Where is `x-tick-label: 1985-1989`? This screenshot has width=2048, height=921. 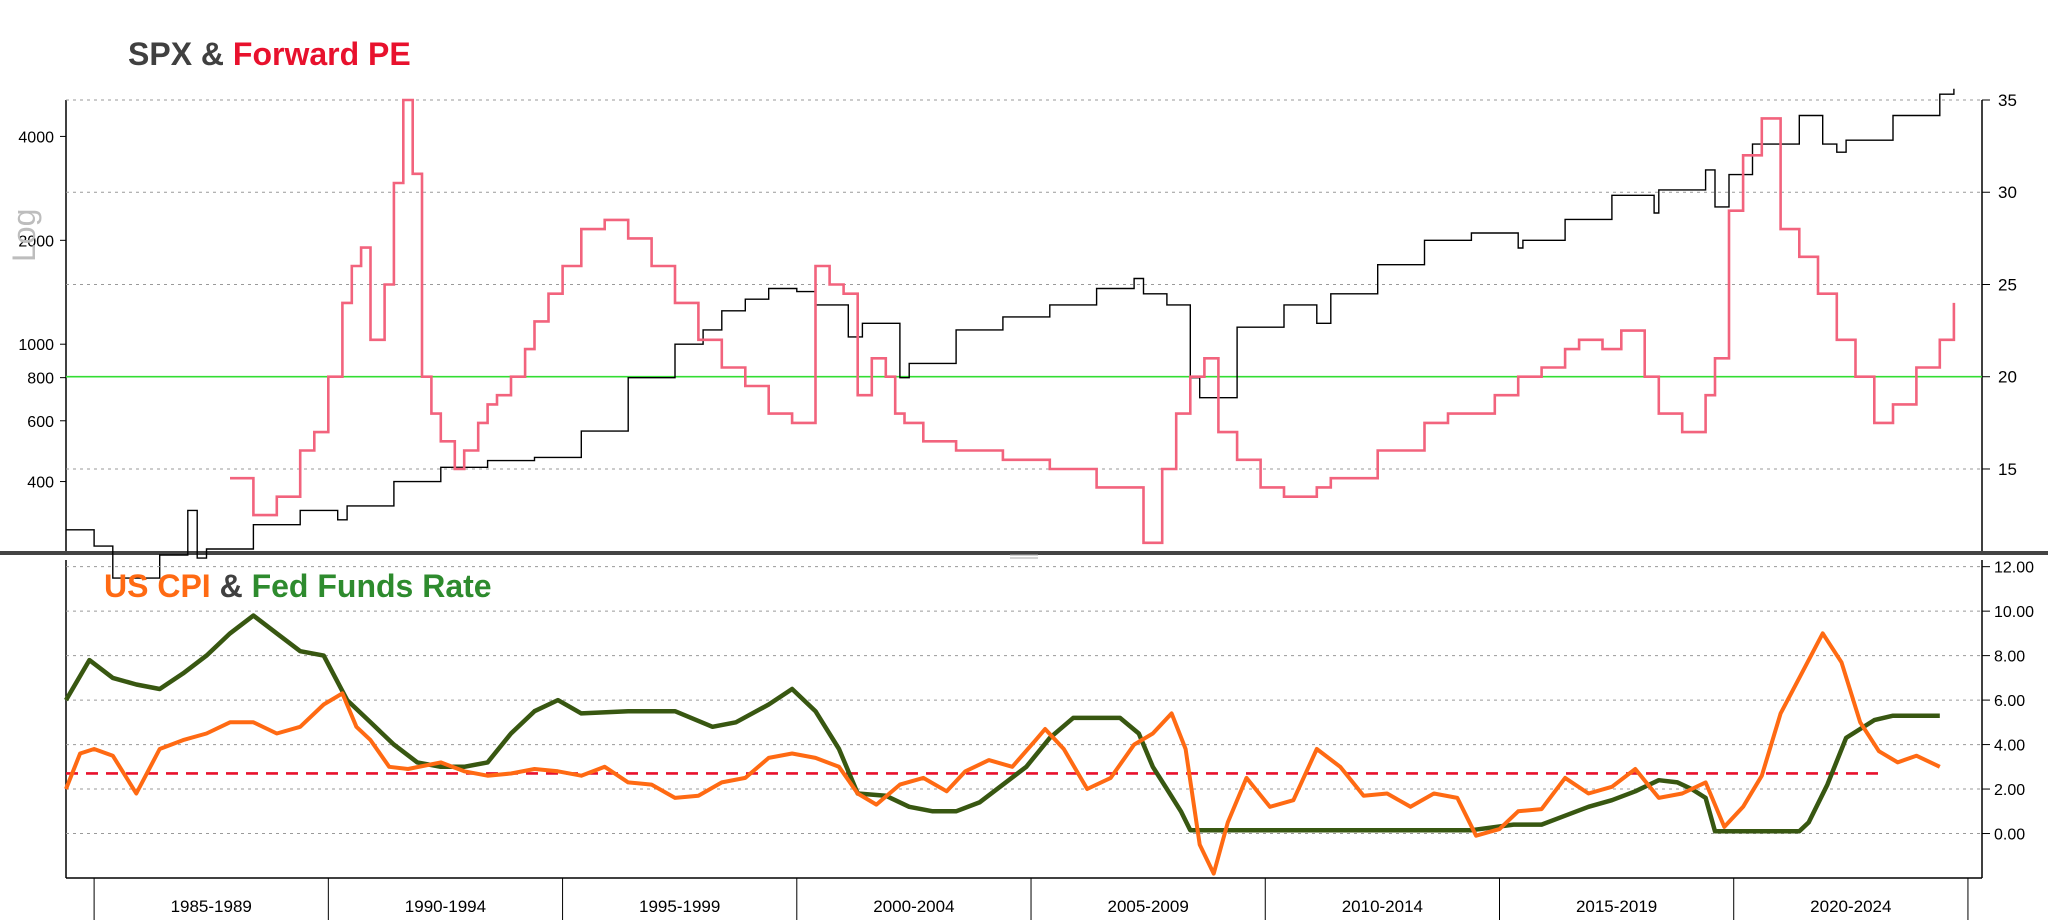
x-tick-label: 1985-1989 is located at coordinates (211, 906).